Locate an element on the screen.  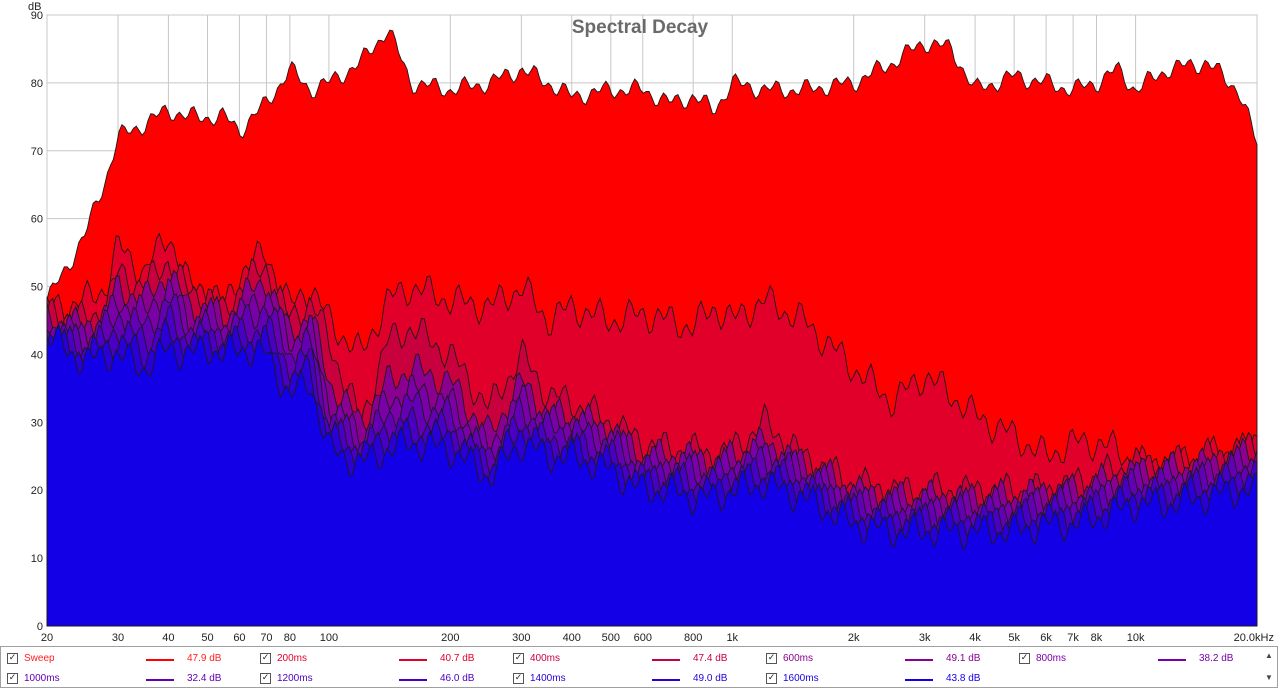
legend-value: 49.0 dB is located at coordinates (710, 678).